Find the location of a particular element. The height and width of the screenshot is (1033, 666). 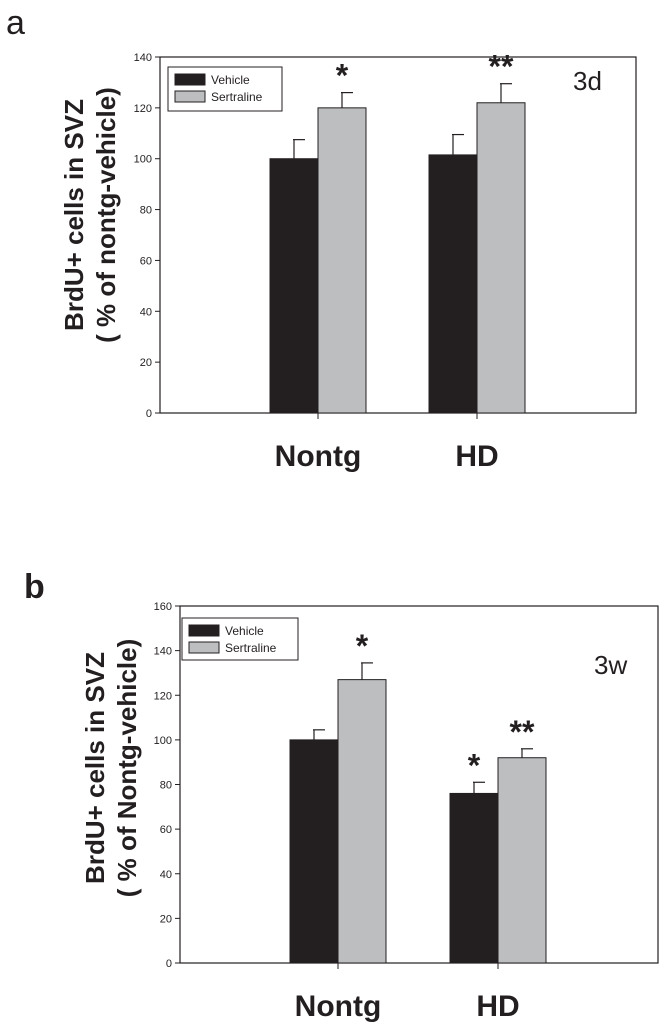

y-tick-label: 160 is located at coordinates (163, 607).